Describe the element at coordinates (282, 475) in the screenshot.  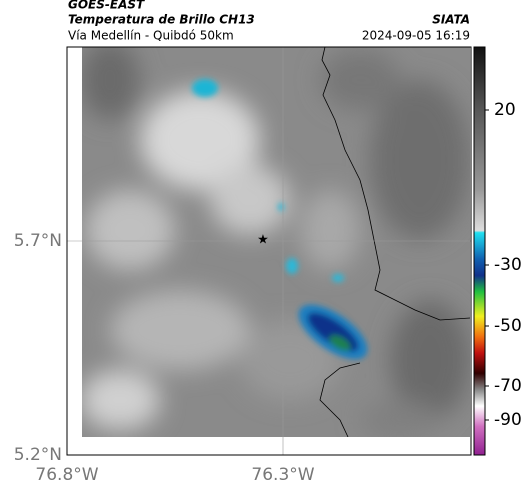
I see `lon-label: 76.3°W` at that location.